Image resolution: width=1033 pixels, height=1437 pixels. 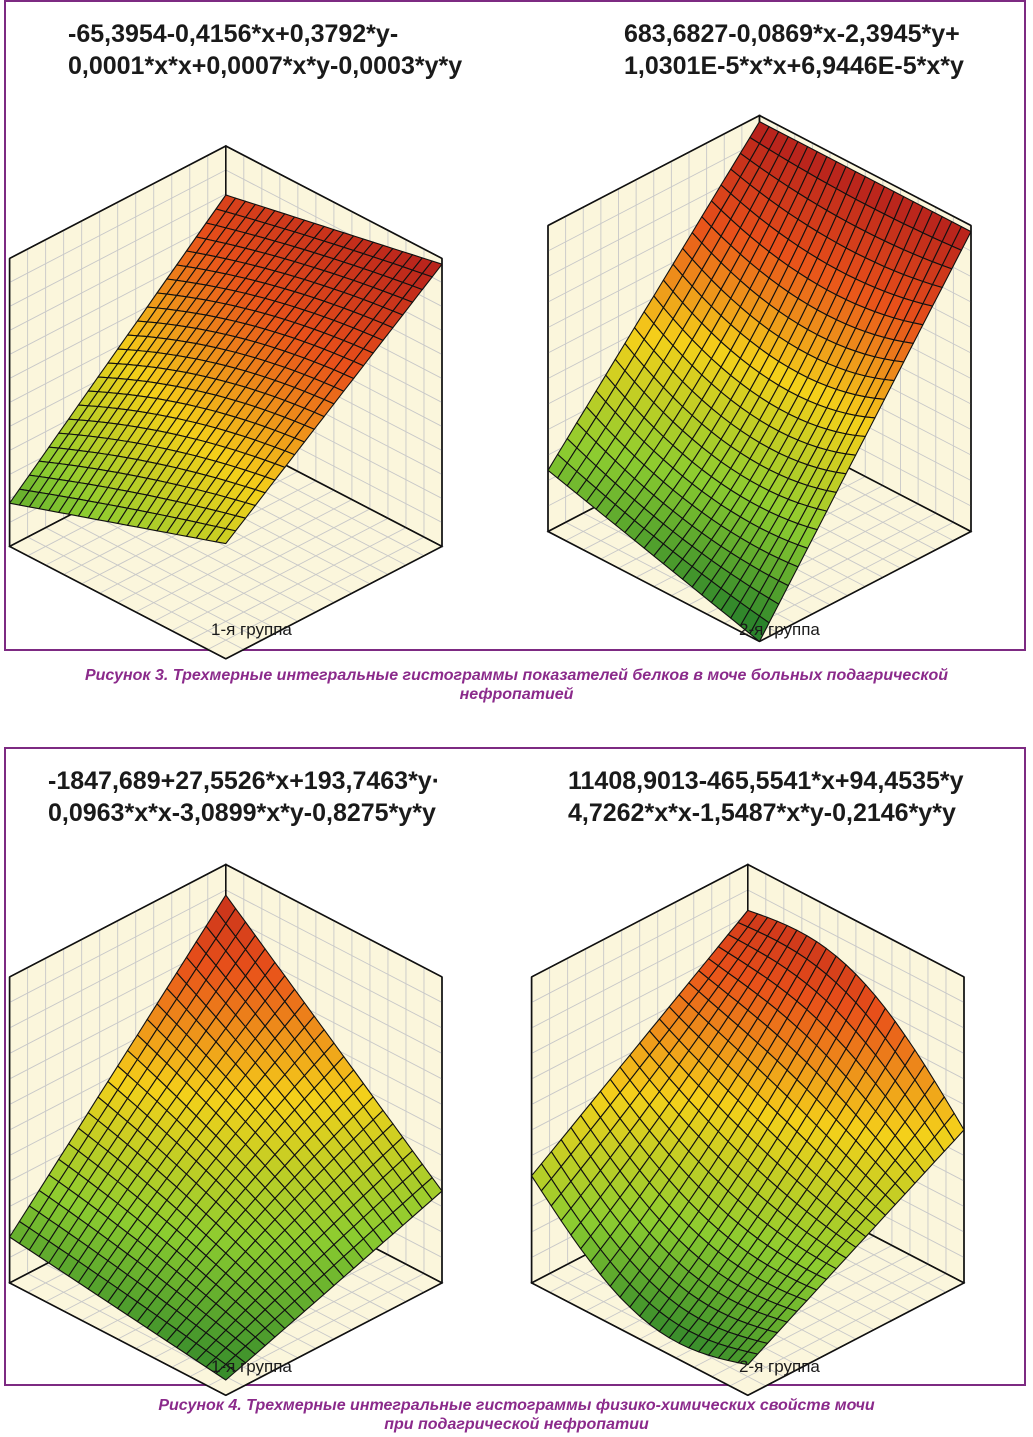 I want to click on group-label-plot-1: 1-я группа, so click(x=251, y=629).